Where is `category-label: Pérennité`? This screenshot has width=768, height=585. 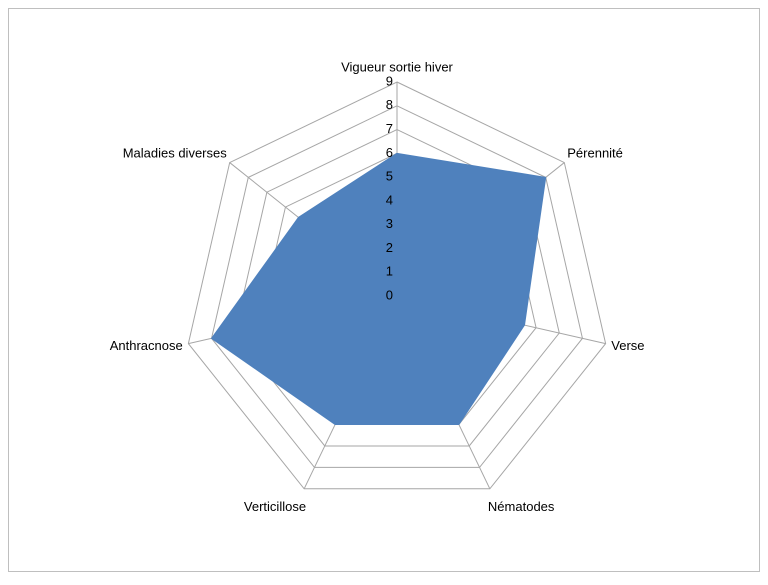
category-label: Pérennité is located at coordinates (595, 152).